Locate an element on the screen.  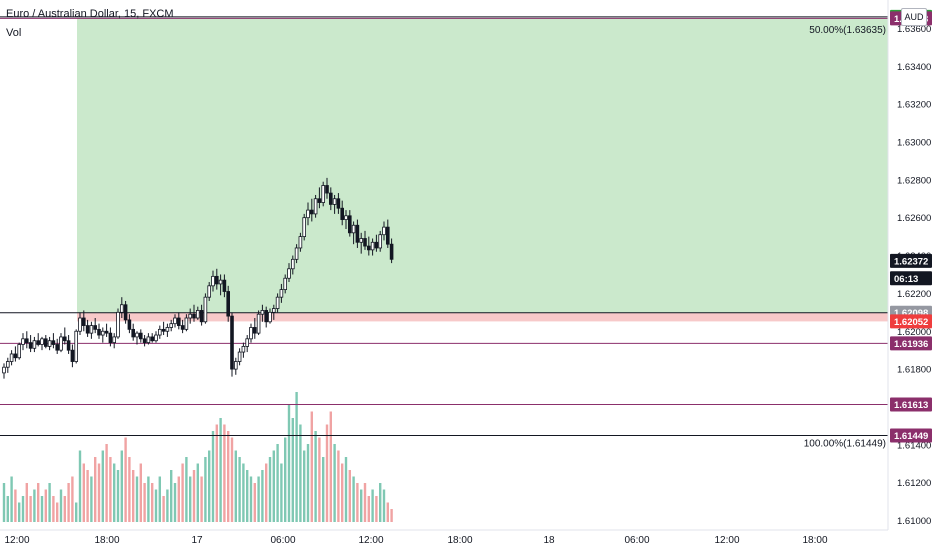
price-badge-label: 06:13 is located at coordinates (906, 279).